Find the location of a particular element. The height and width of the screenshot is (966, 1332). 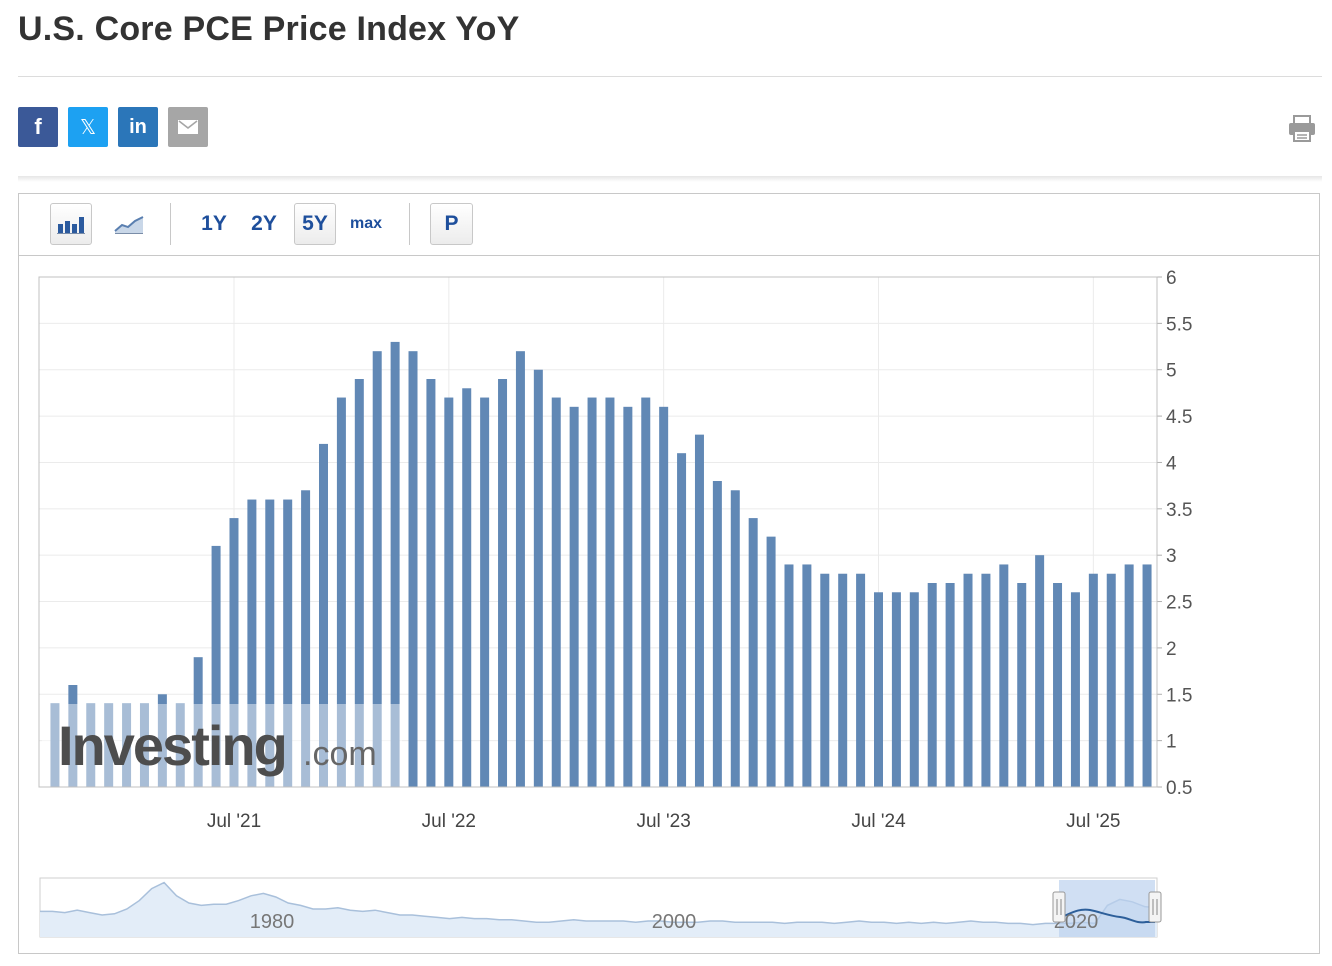

area-chart-icon is located at coordinates (129, 225).